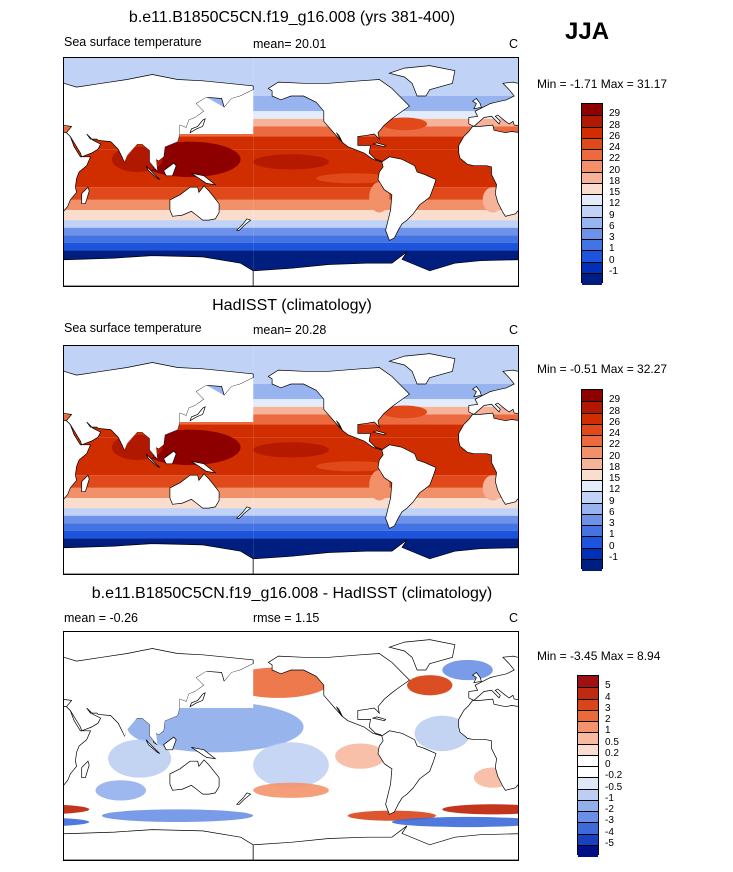 This screenshot has height=872, width=733. What do you see at coordinates (197, 414) in the screenshot?
I see `land-japan` at bounding box center [197, 414].